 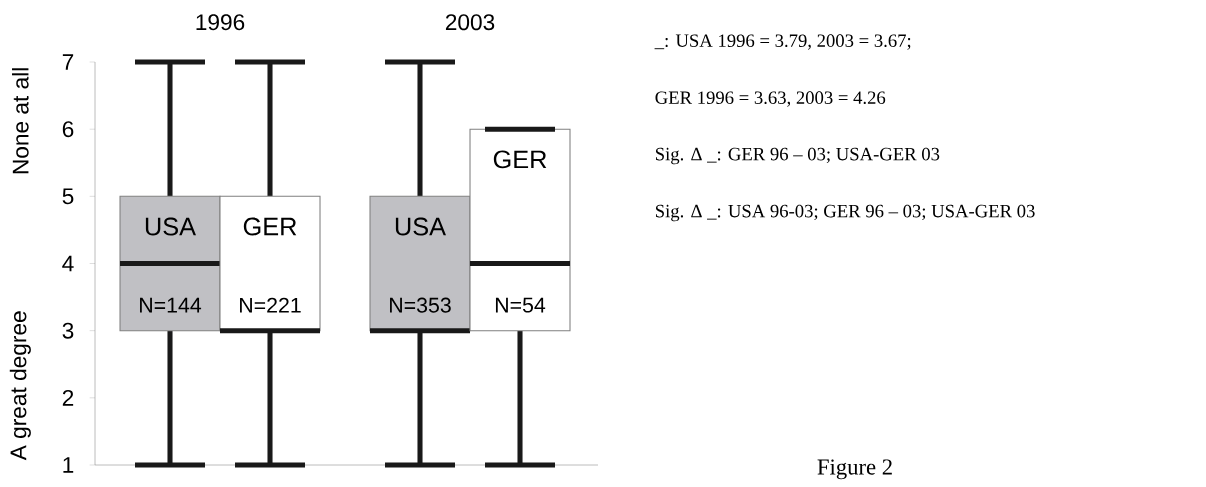 What do you see at coordinates (770, 99) in the screenshot?
I see `text: GER 1996 = 3.63, 2003 = 4.26` at bounding box center [770, 99].